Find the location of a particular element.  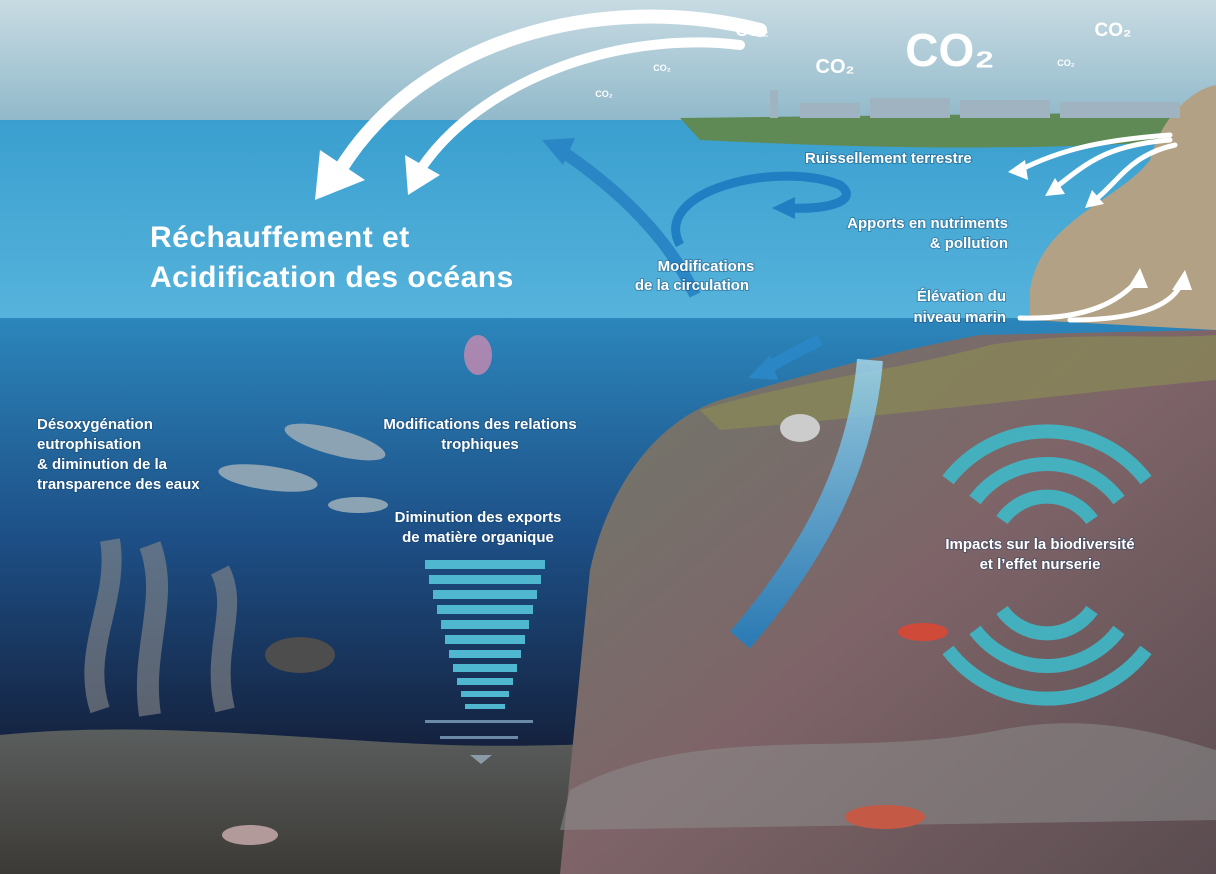

label-line: Ruissellement terrestre is located at coordinates (888, 158).